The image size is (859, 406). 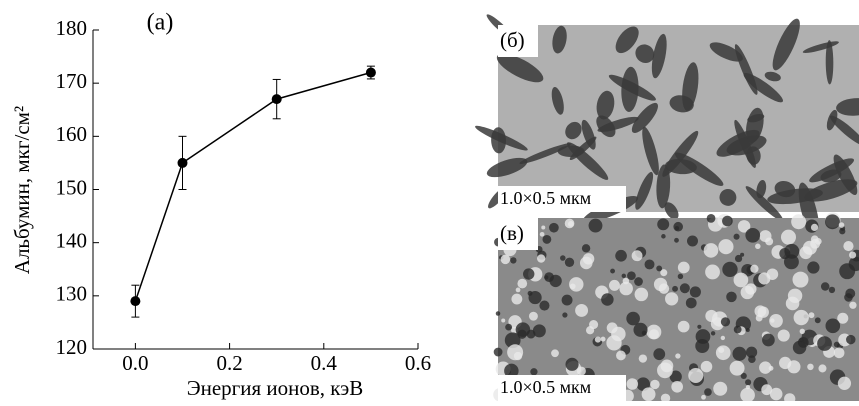 What do you see at coordinates (72, 81) in the screenshot?
I see `y-tick-label: 170` at bounding box center [72, 81].